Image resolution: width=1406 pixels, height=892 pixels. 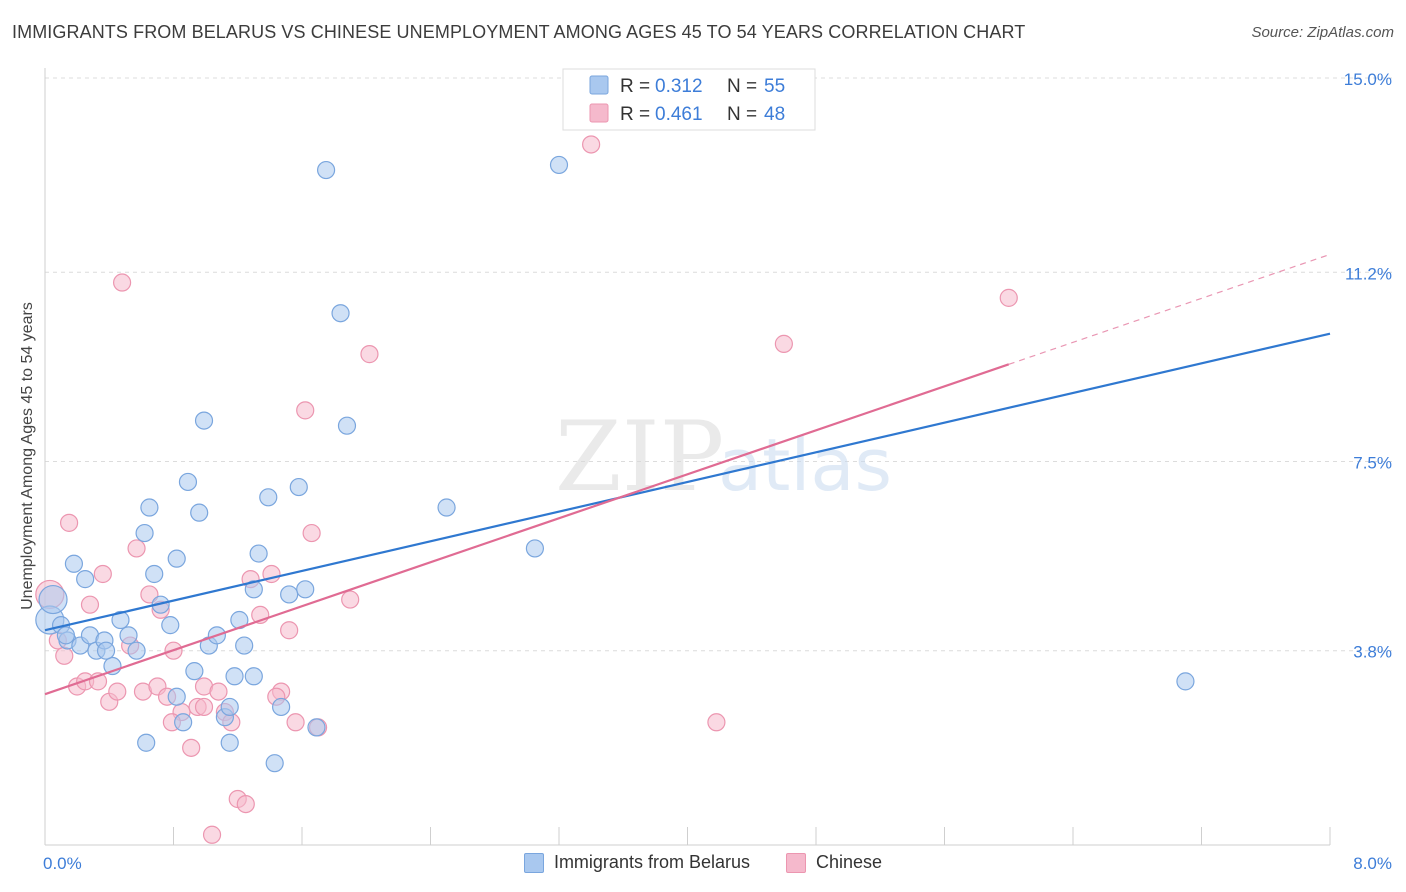 What do you see at coordinates (599, 85) in the screenshot?
I see `legend-swatch-blue` at bounding box center [599, 85].